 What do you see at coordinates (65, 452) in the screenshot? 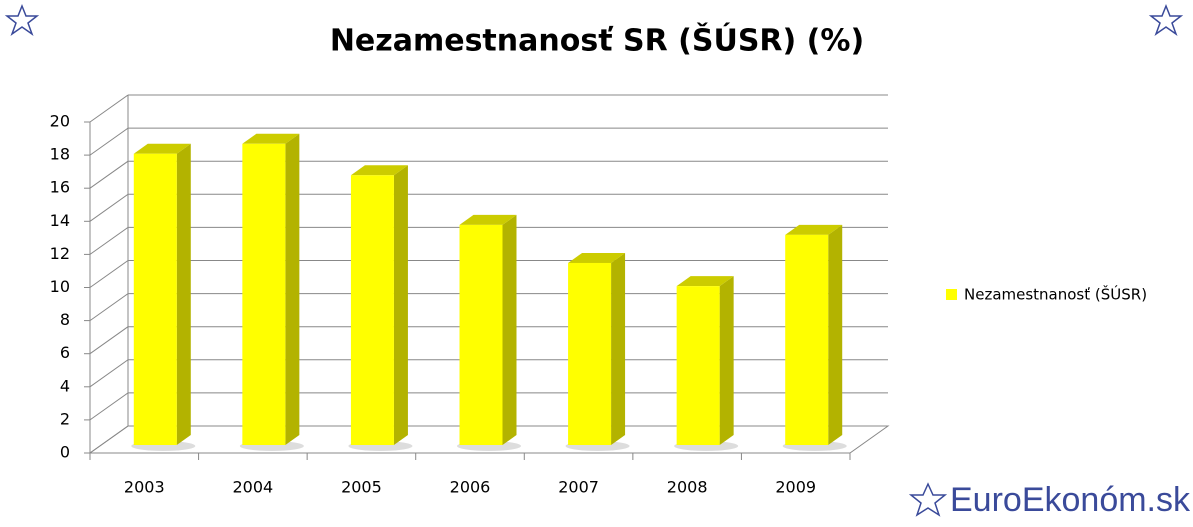
I see `y-tick-label: 0` at bounding box center [65, 452].